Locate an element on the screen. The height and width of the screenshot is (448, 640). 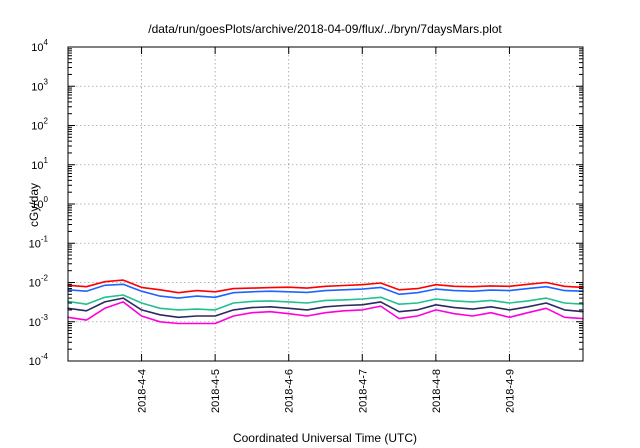
y-tick-label: 10⁻² is located at coordinates (39, 282).